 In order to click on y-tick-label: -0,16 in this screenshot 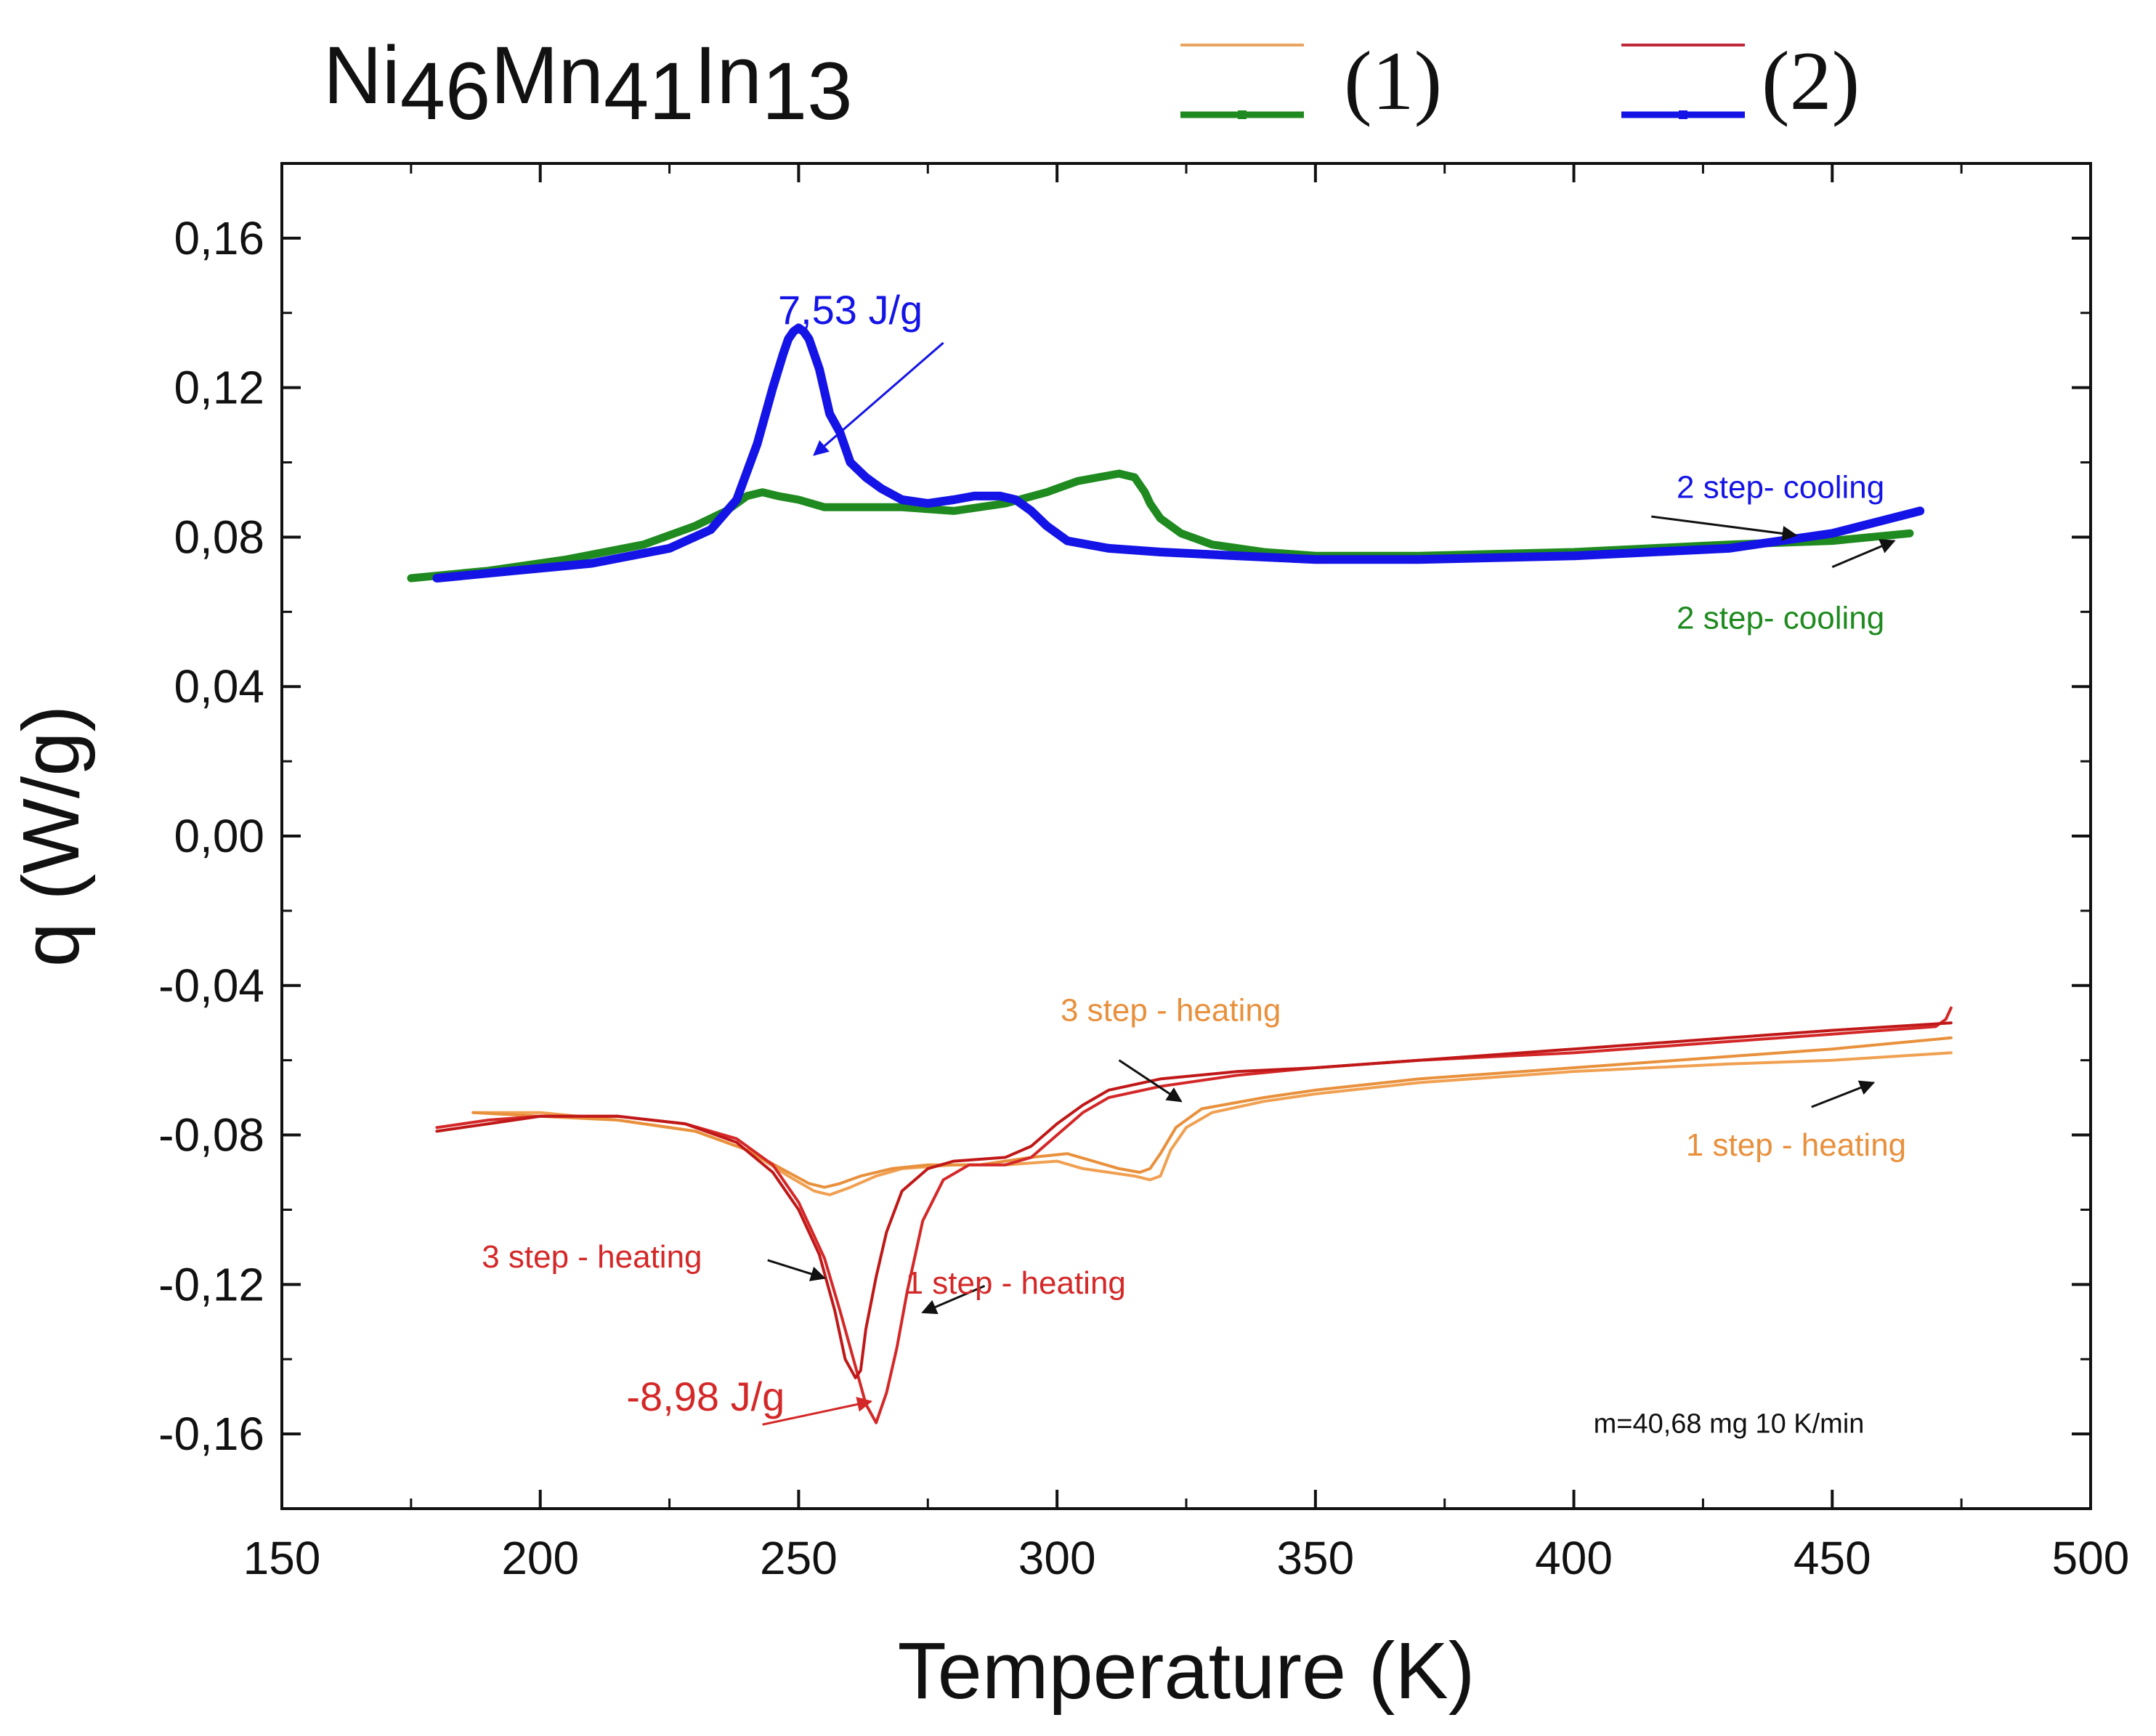, I will do `click(211, 1434)`.